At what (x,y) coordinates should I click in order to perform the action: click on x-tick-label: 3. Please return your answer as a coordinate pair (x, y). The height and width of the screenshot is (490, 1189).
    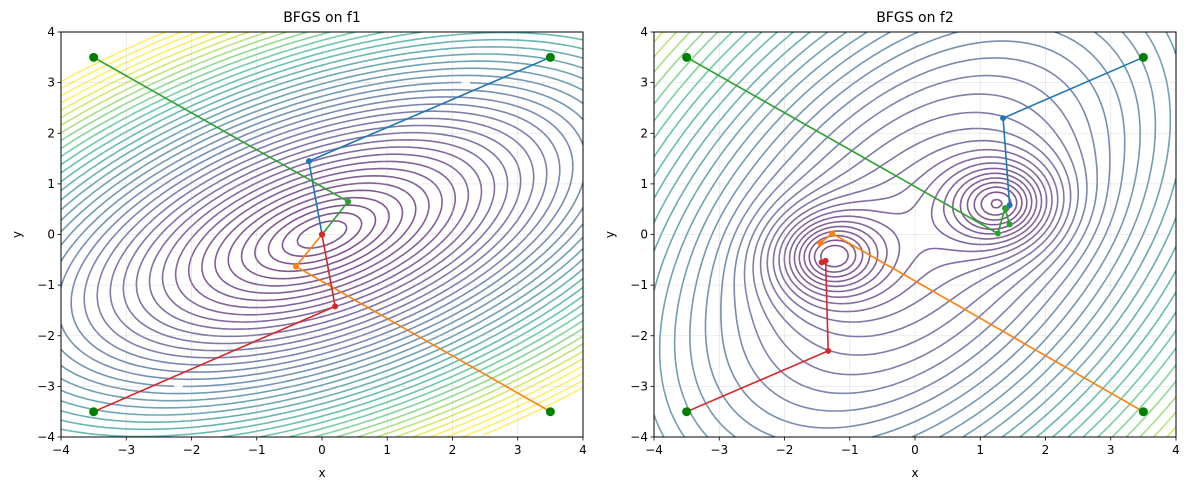
    Looking at the image, I should click on (518, 450).